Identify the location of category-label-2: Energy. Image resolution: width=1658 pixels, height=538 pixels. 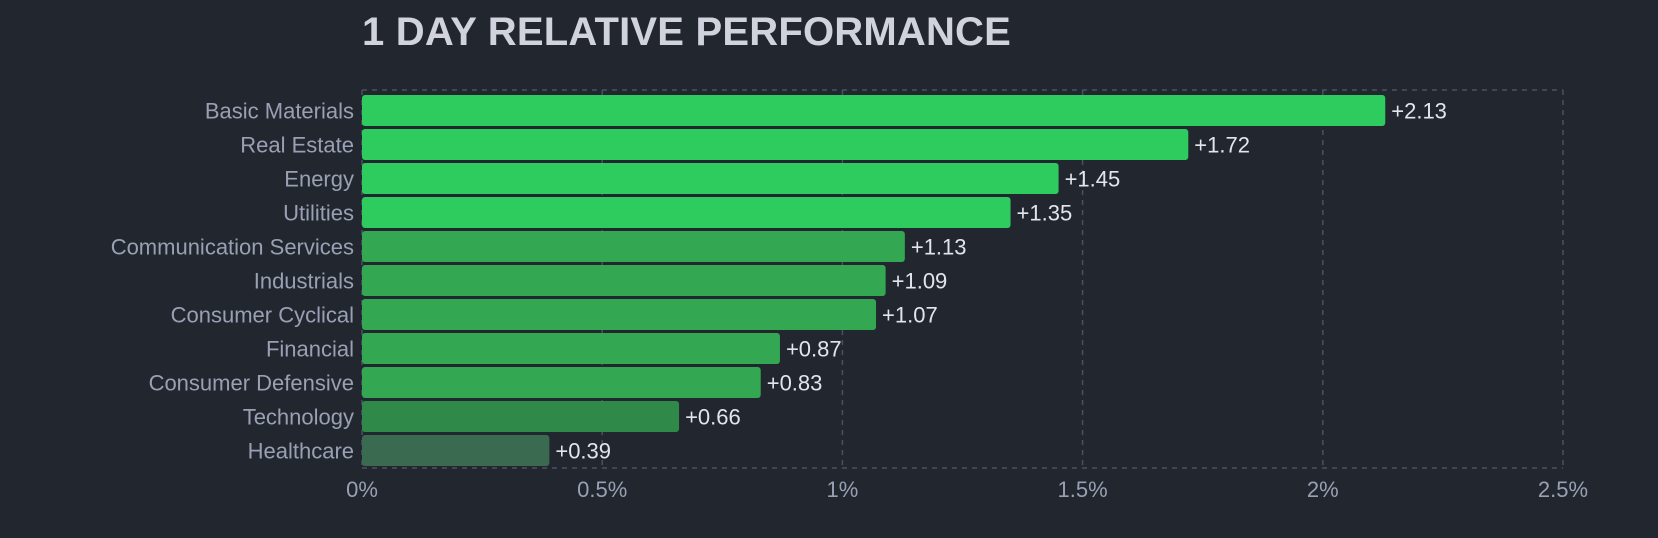
(319, 179).